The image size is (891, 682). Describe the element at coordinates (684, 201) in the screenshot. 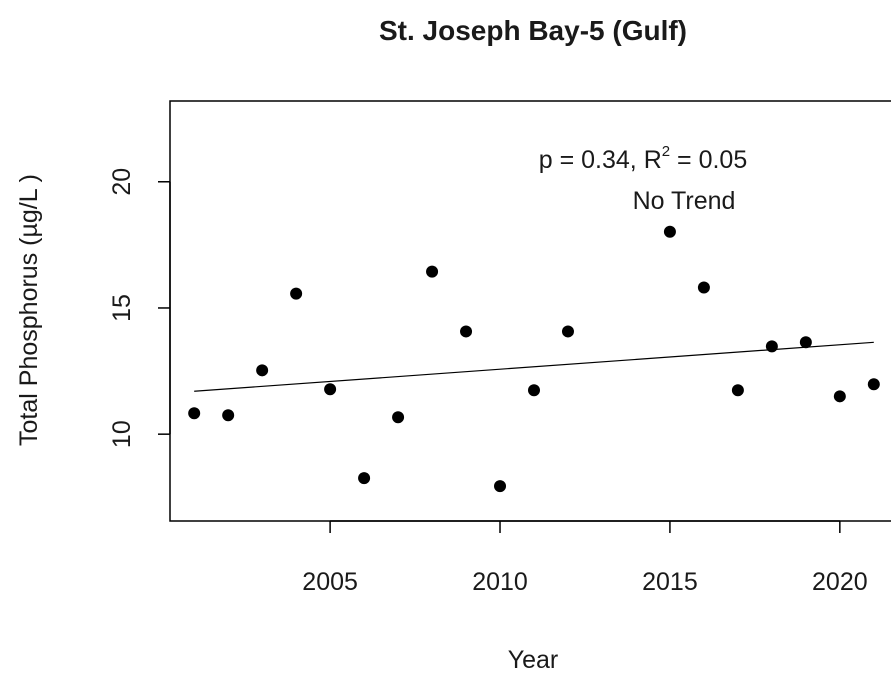

I see `annotation-trend: No Trend` at that location.